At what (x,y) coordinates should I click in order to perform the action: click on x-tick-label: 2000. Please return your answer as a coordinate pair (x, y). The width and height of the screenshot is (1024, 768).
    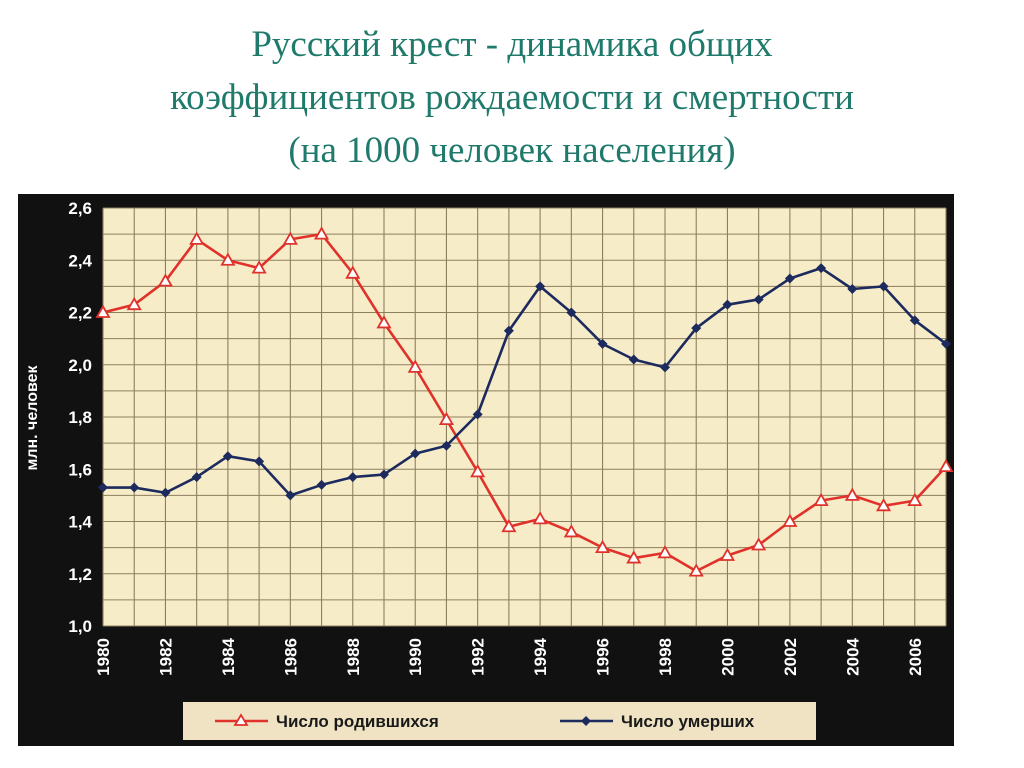
    Looking at the image, I should click on (727, 657).